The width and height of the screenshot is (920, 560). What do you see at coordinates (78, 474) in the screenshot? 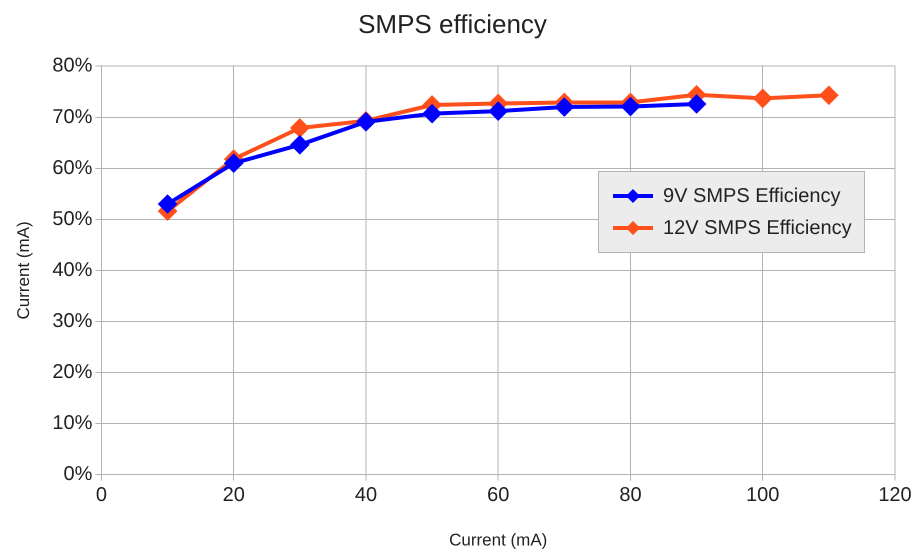
I see `y-tick-label: 0%` at bounding box center [78, 474].